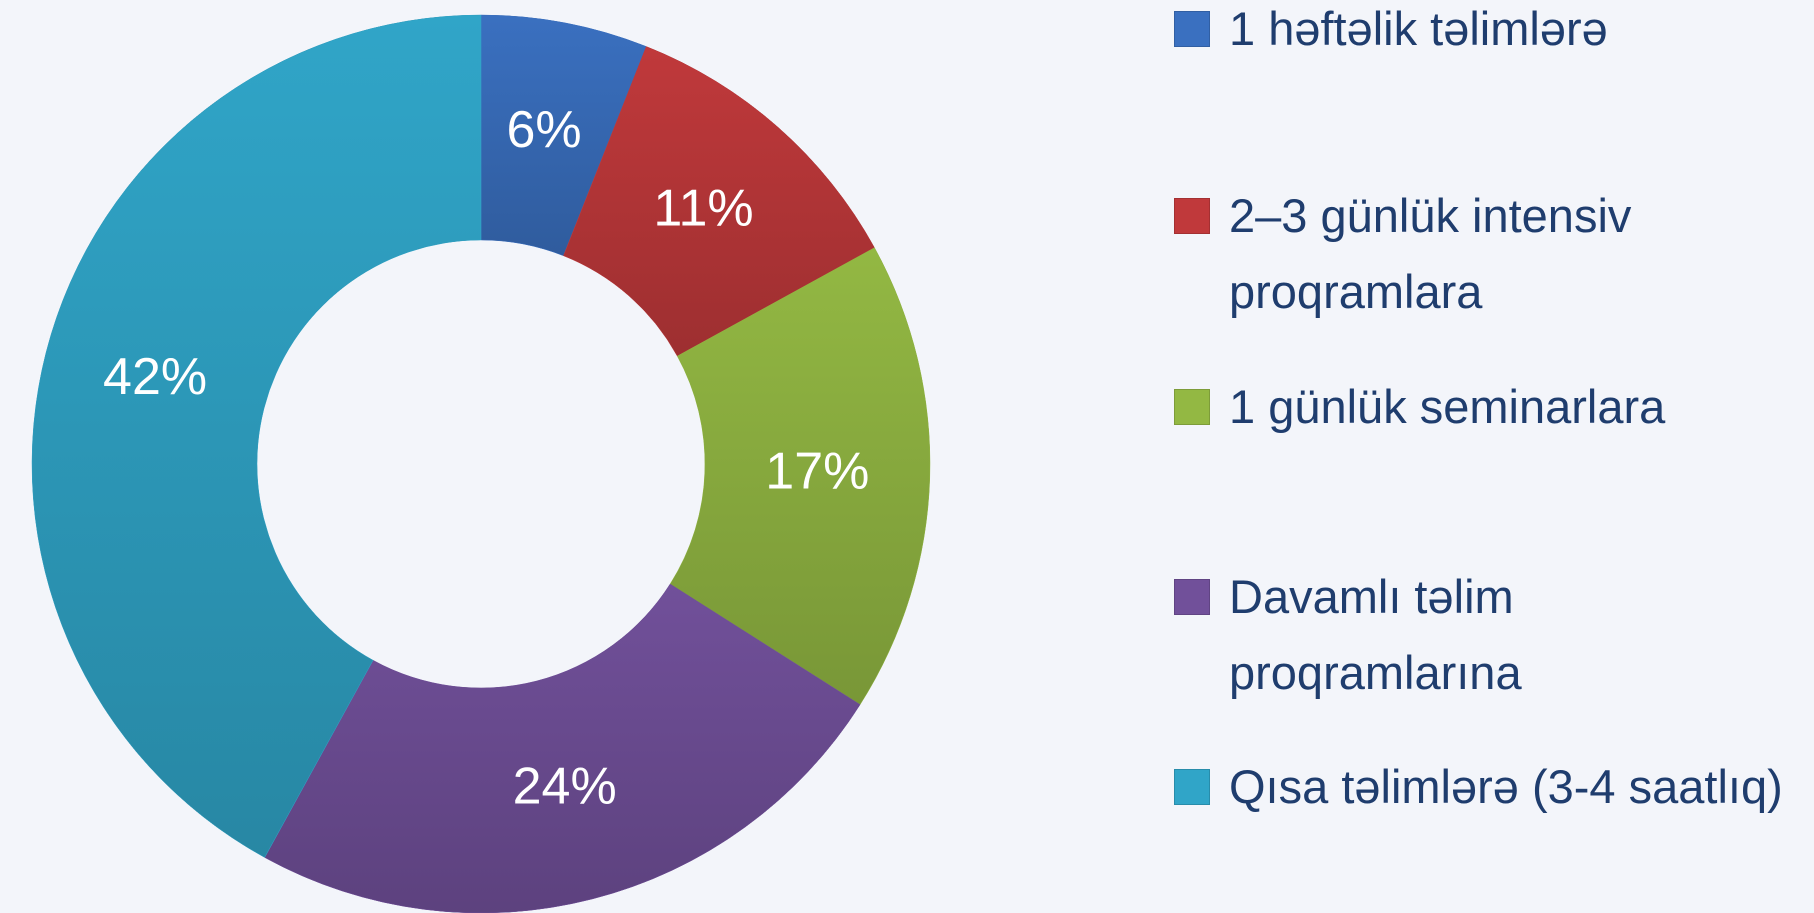  Describe the element at coordinates (1447, 406) in the screenshot. I see `legend-label: 1 günlük seminarlara` at that location.